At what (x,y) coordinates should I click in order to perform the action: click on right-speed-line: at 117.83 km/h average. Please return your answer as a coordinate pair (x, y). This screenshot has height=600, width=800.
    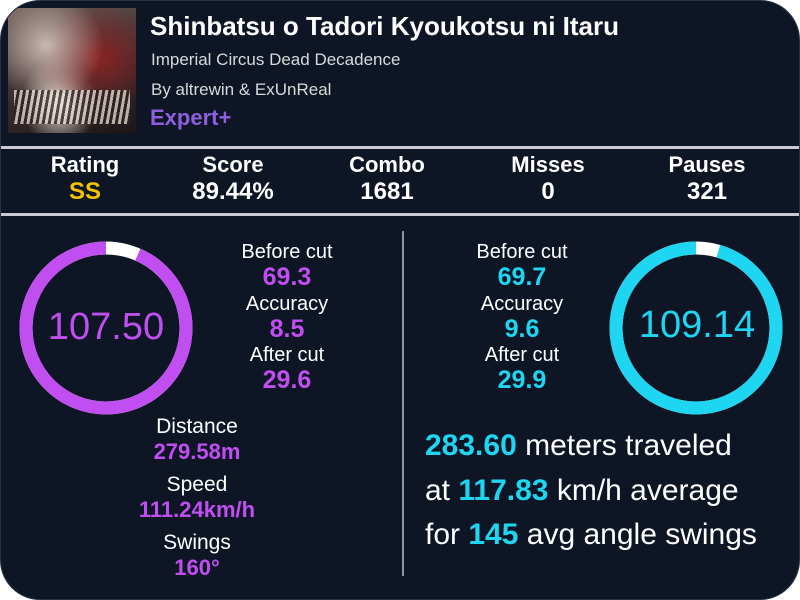
    Looking at the image, I should click on (582, 491).